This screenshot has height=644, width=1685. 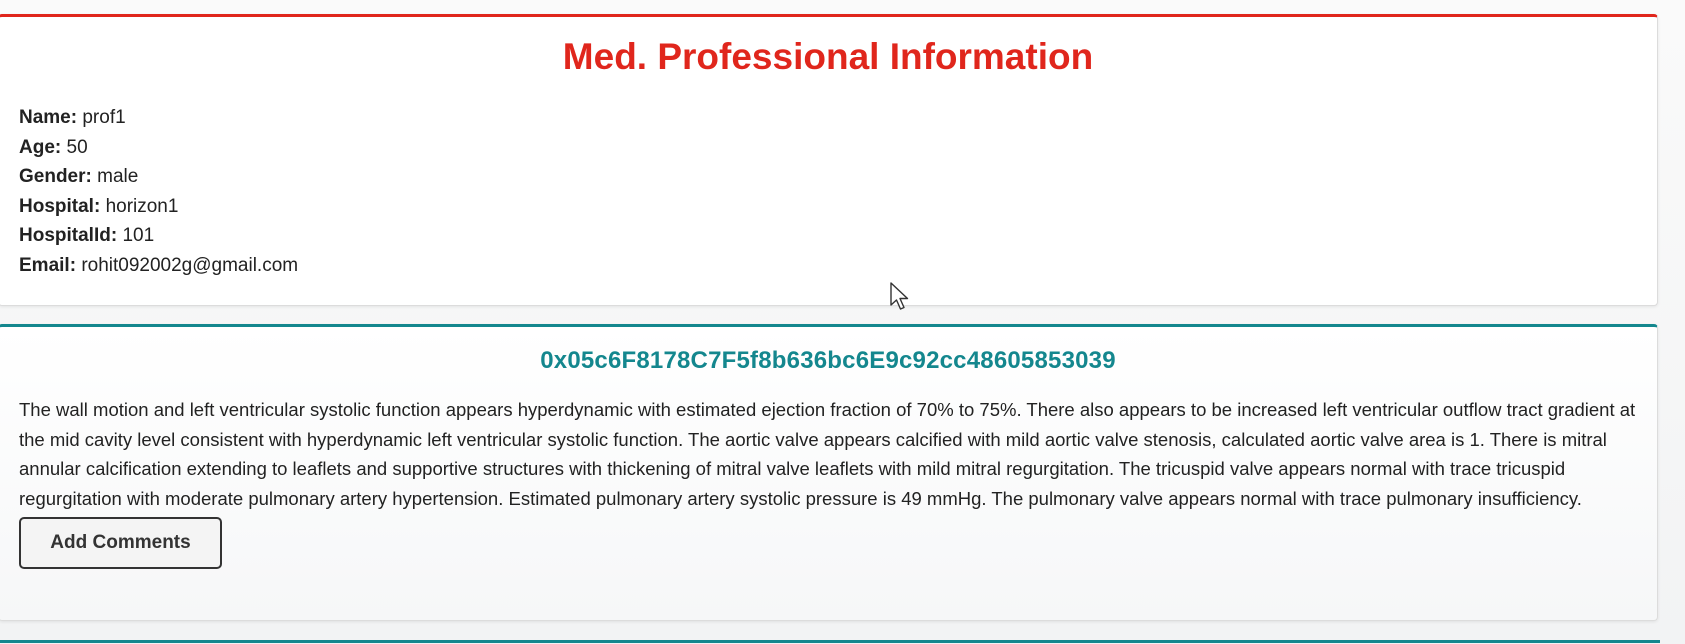 I want to click on info-gender: Gender: male, so click(x=828, y=177).